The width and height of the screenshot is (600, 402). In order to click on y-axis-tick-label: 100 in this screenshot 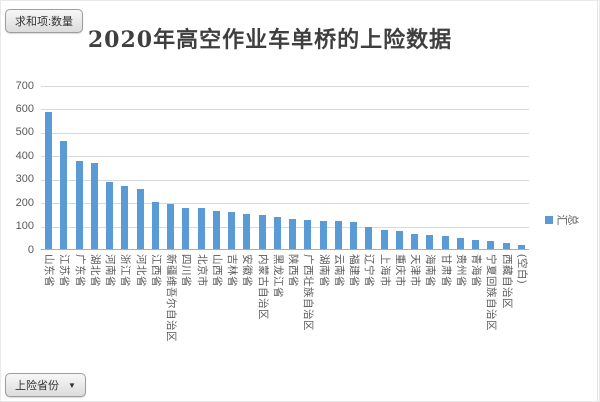, I will do `click(24, 226)`.